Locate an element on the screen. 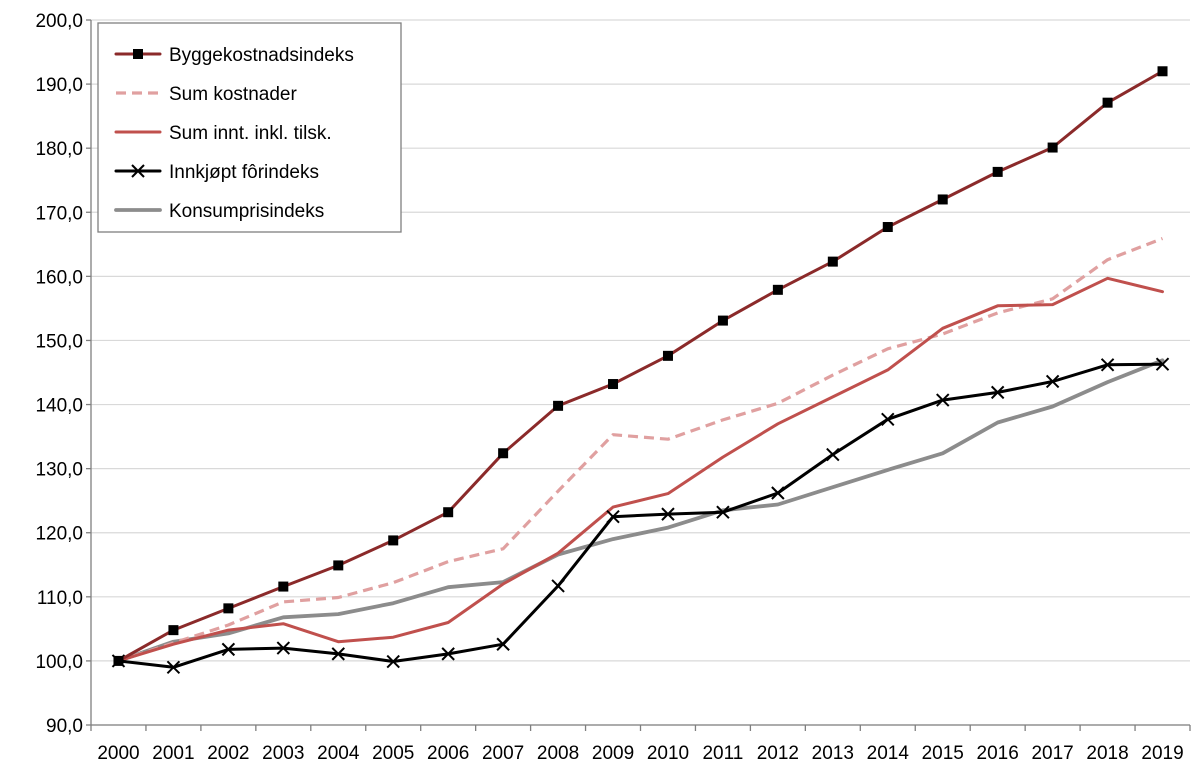 Image resolution: width=1195 pixels, height=767 pixels. legend-label: Konsumprisindeks is located at coordinates (246, 211).